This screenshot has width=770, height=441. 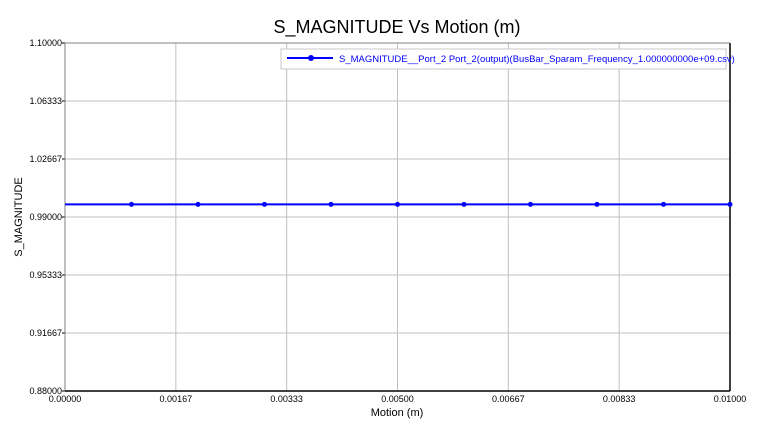 What do you see at coordinates (397, 399) in the screenshot?
I see `x-tick-label: 0.00500` at bounding box center [397, 399].